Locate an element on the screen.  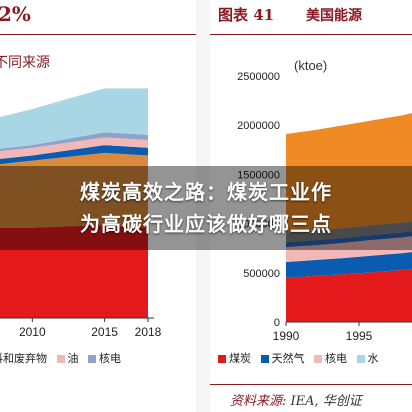
y-tick-label-5: 2500000 is located at coordinates (258, 77).